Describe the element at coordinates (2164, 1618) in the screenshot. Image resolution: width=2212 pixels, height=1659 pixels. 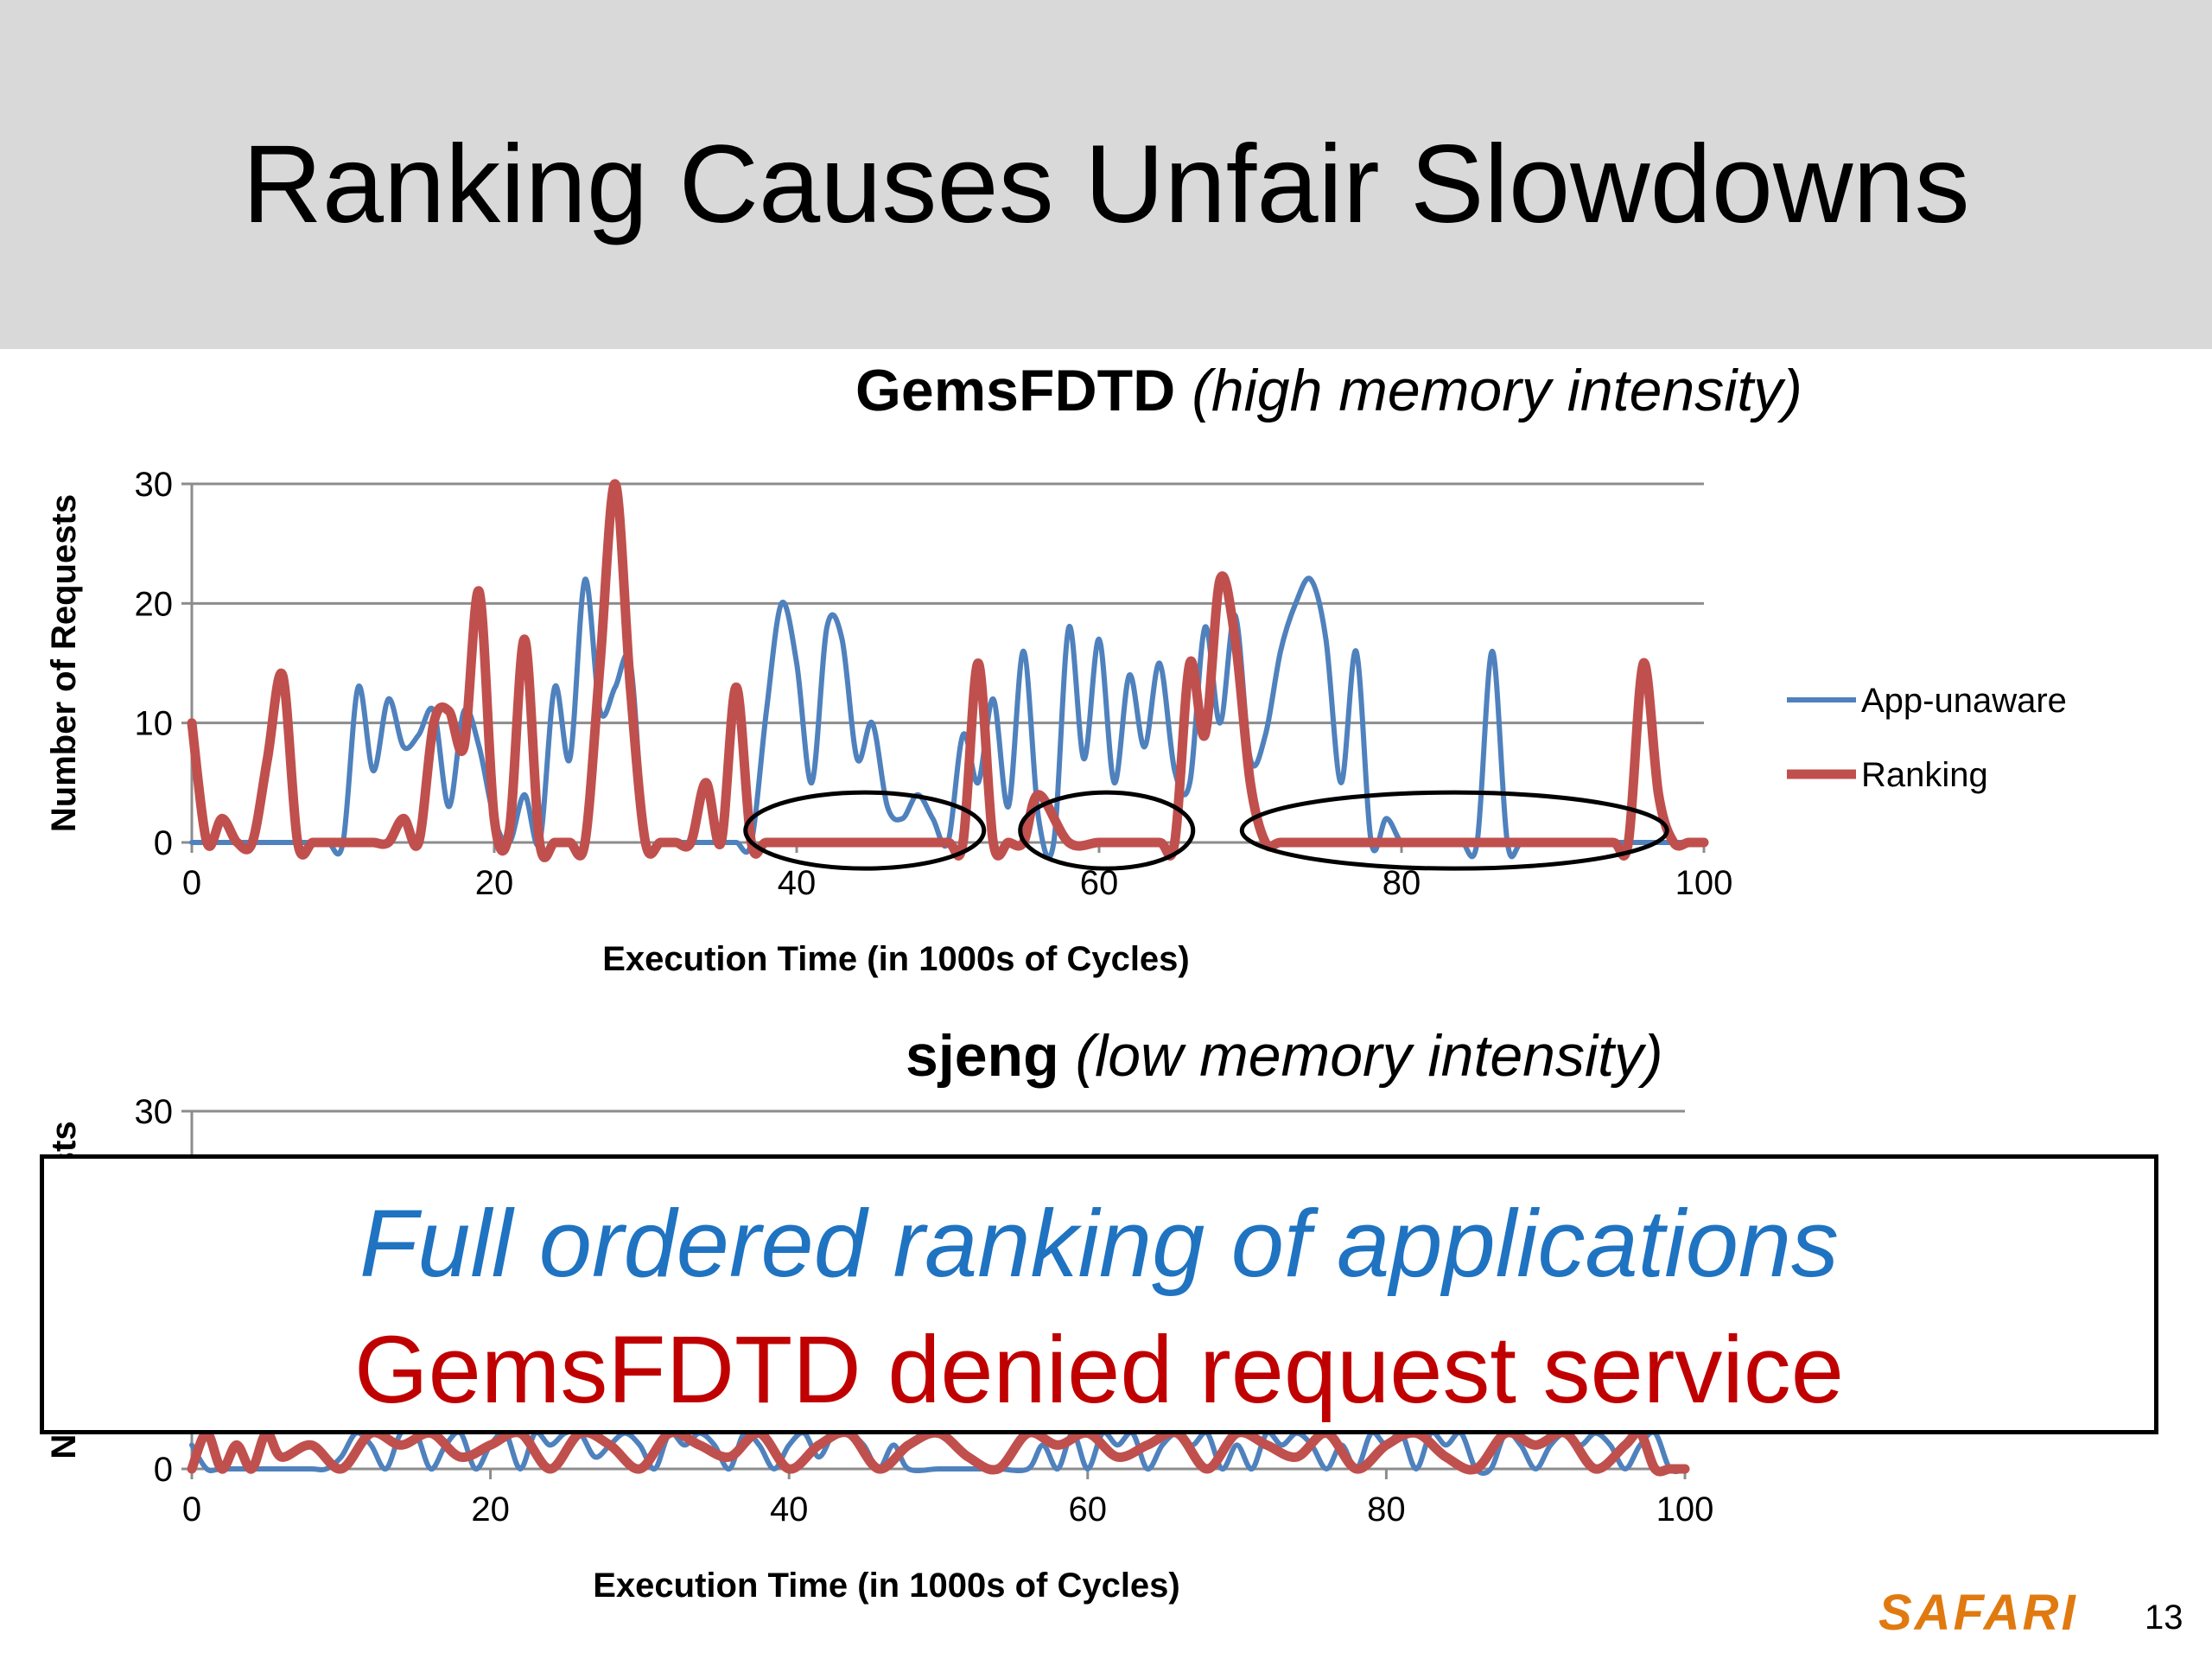
I see `page-number: 13` at that location.